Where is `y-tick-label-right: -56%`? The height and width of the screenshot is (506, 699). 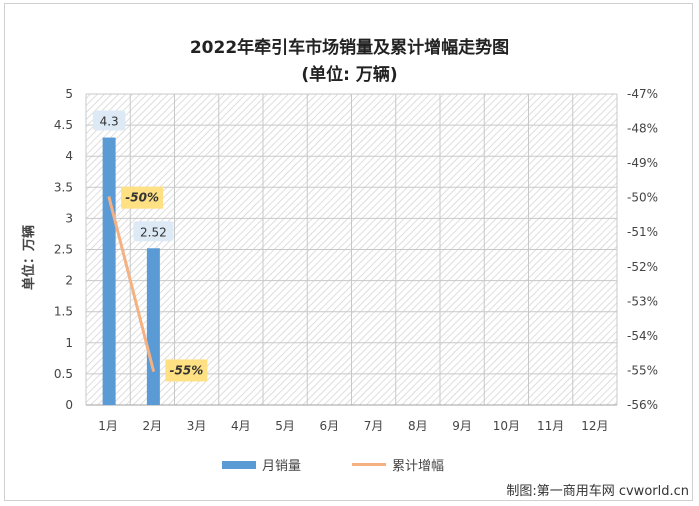 y-tick-label-right: -56% is located at coordinates (642, 405).